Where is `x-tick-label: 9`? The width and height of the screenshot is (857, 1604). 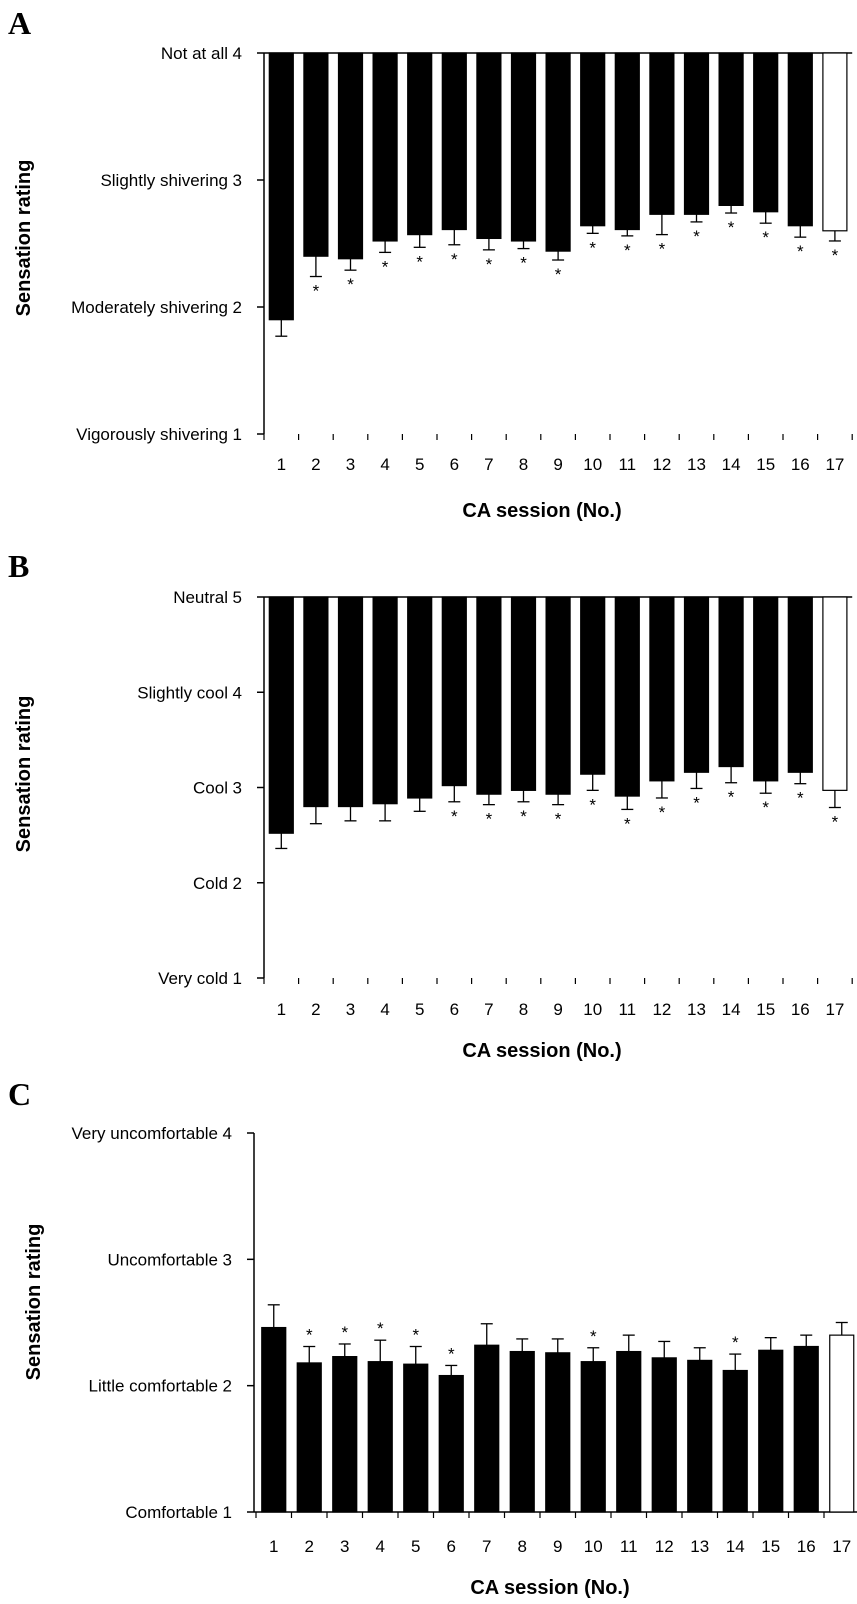 x-tick-label: 9 is located at coordinates (557, 1546).